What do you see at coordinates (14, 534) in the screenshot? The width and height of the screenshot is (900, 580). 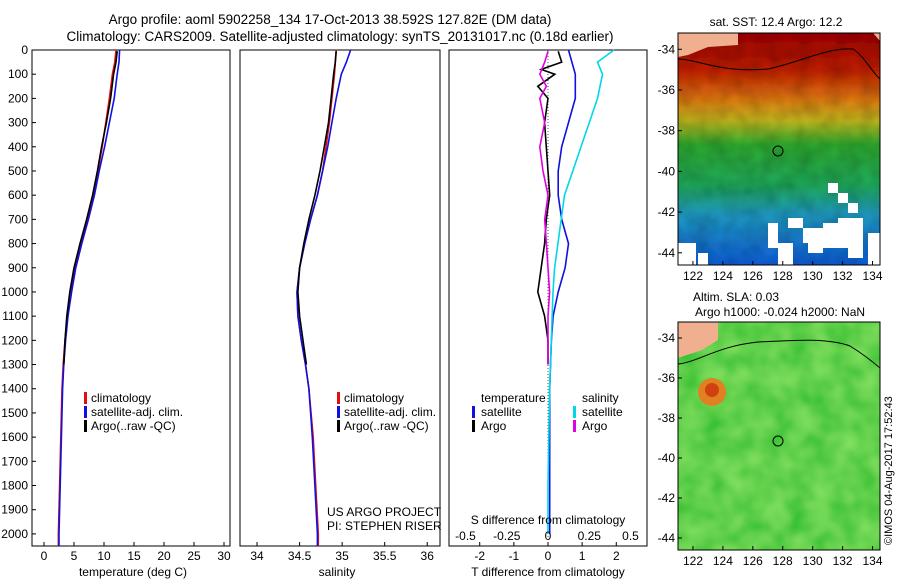 I see `depth-tick-label: 2000` at bounding box center [14, 534].